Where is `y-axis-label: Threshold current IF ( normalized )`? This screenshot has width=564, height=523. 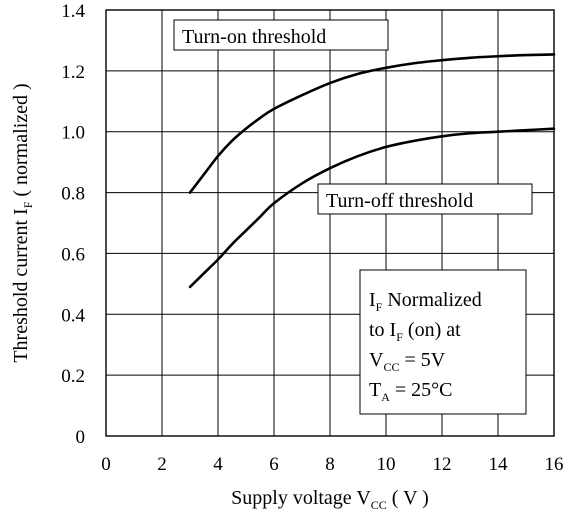
y-axis-label: Threshold current IF ( normalized ) is located at coordinates (22, 222).